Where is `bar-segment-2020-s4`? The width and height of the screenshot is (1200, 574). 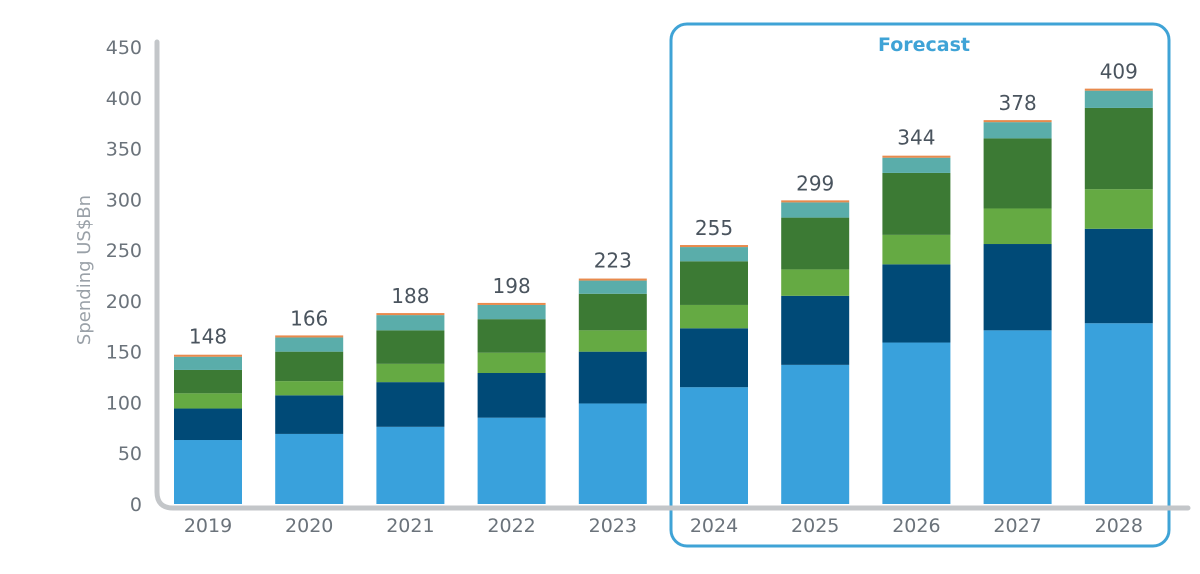 bar-segment-2020-s4 is located at coordinates (309, 366).